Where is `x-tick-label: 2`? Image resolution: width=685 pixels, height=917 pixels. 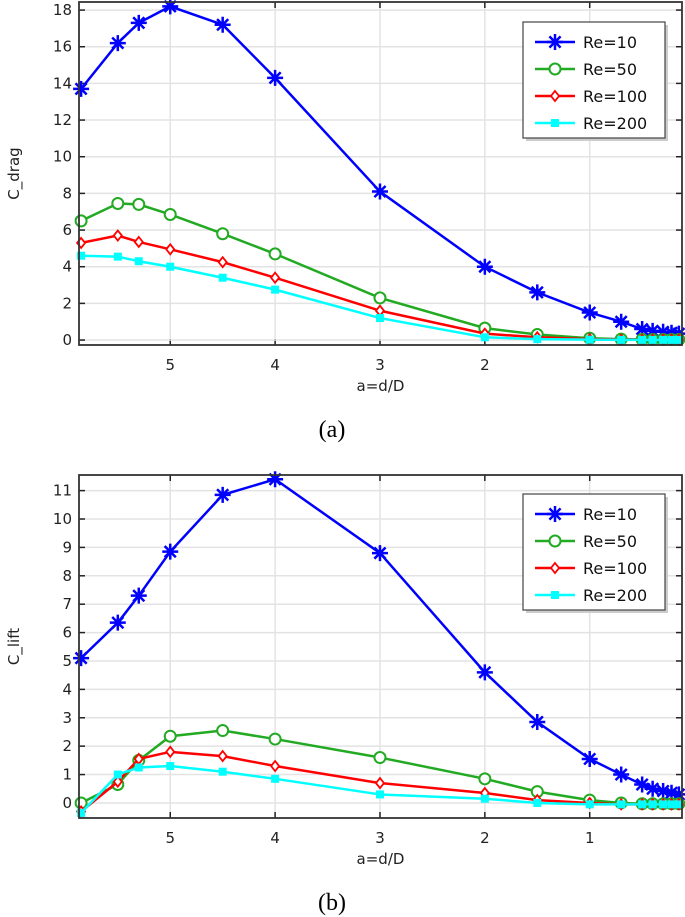
x-tick-label: 2 is located at coordinates (485, 838).